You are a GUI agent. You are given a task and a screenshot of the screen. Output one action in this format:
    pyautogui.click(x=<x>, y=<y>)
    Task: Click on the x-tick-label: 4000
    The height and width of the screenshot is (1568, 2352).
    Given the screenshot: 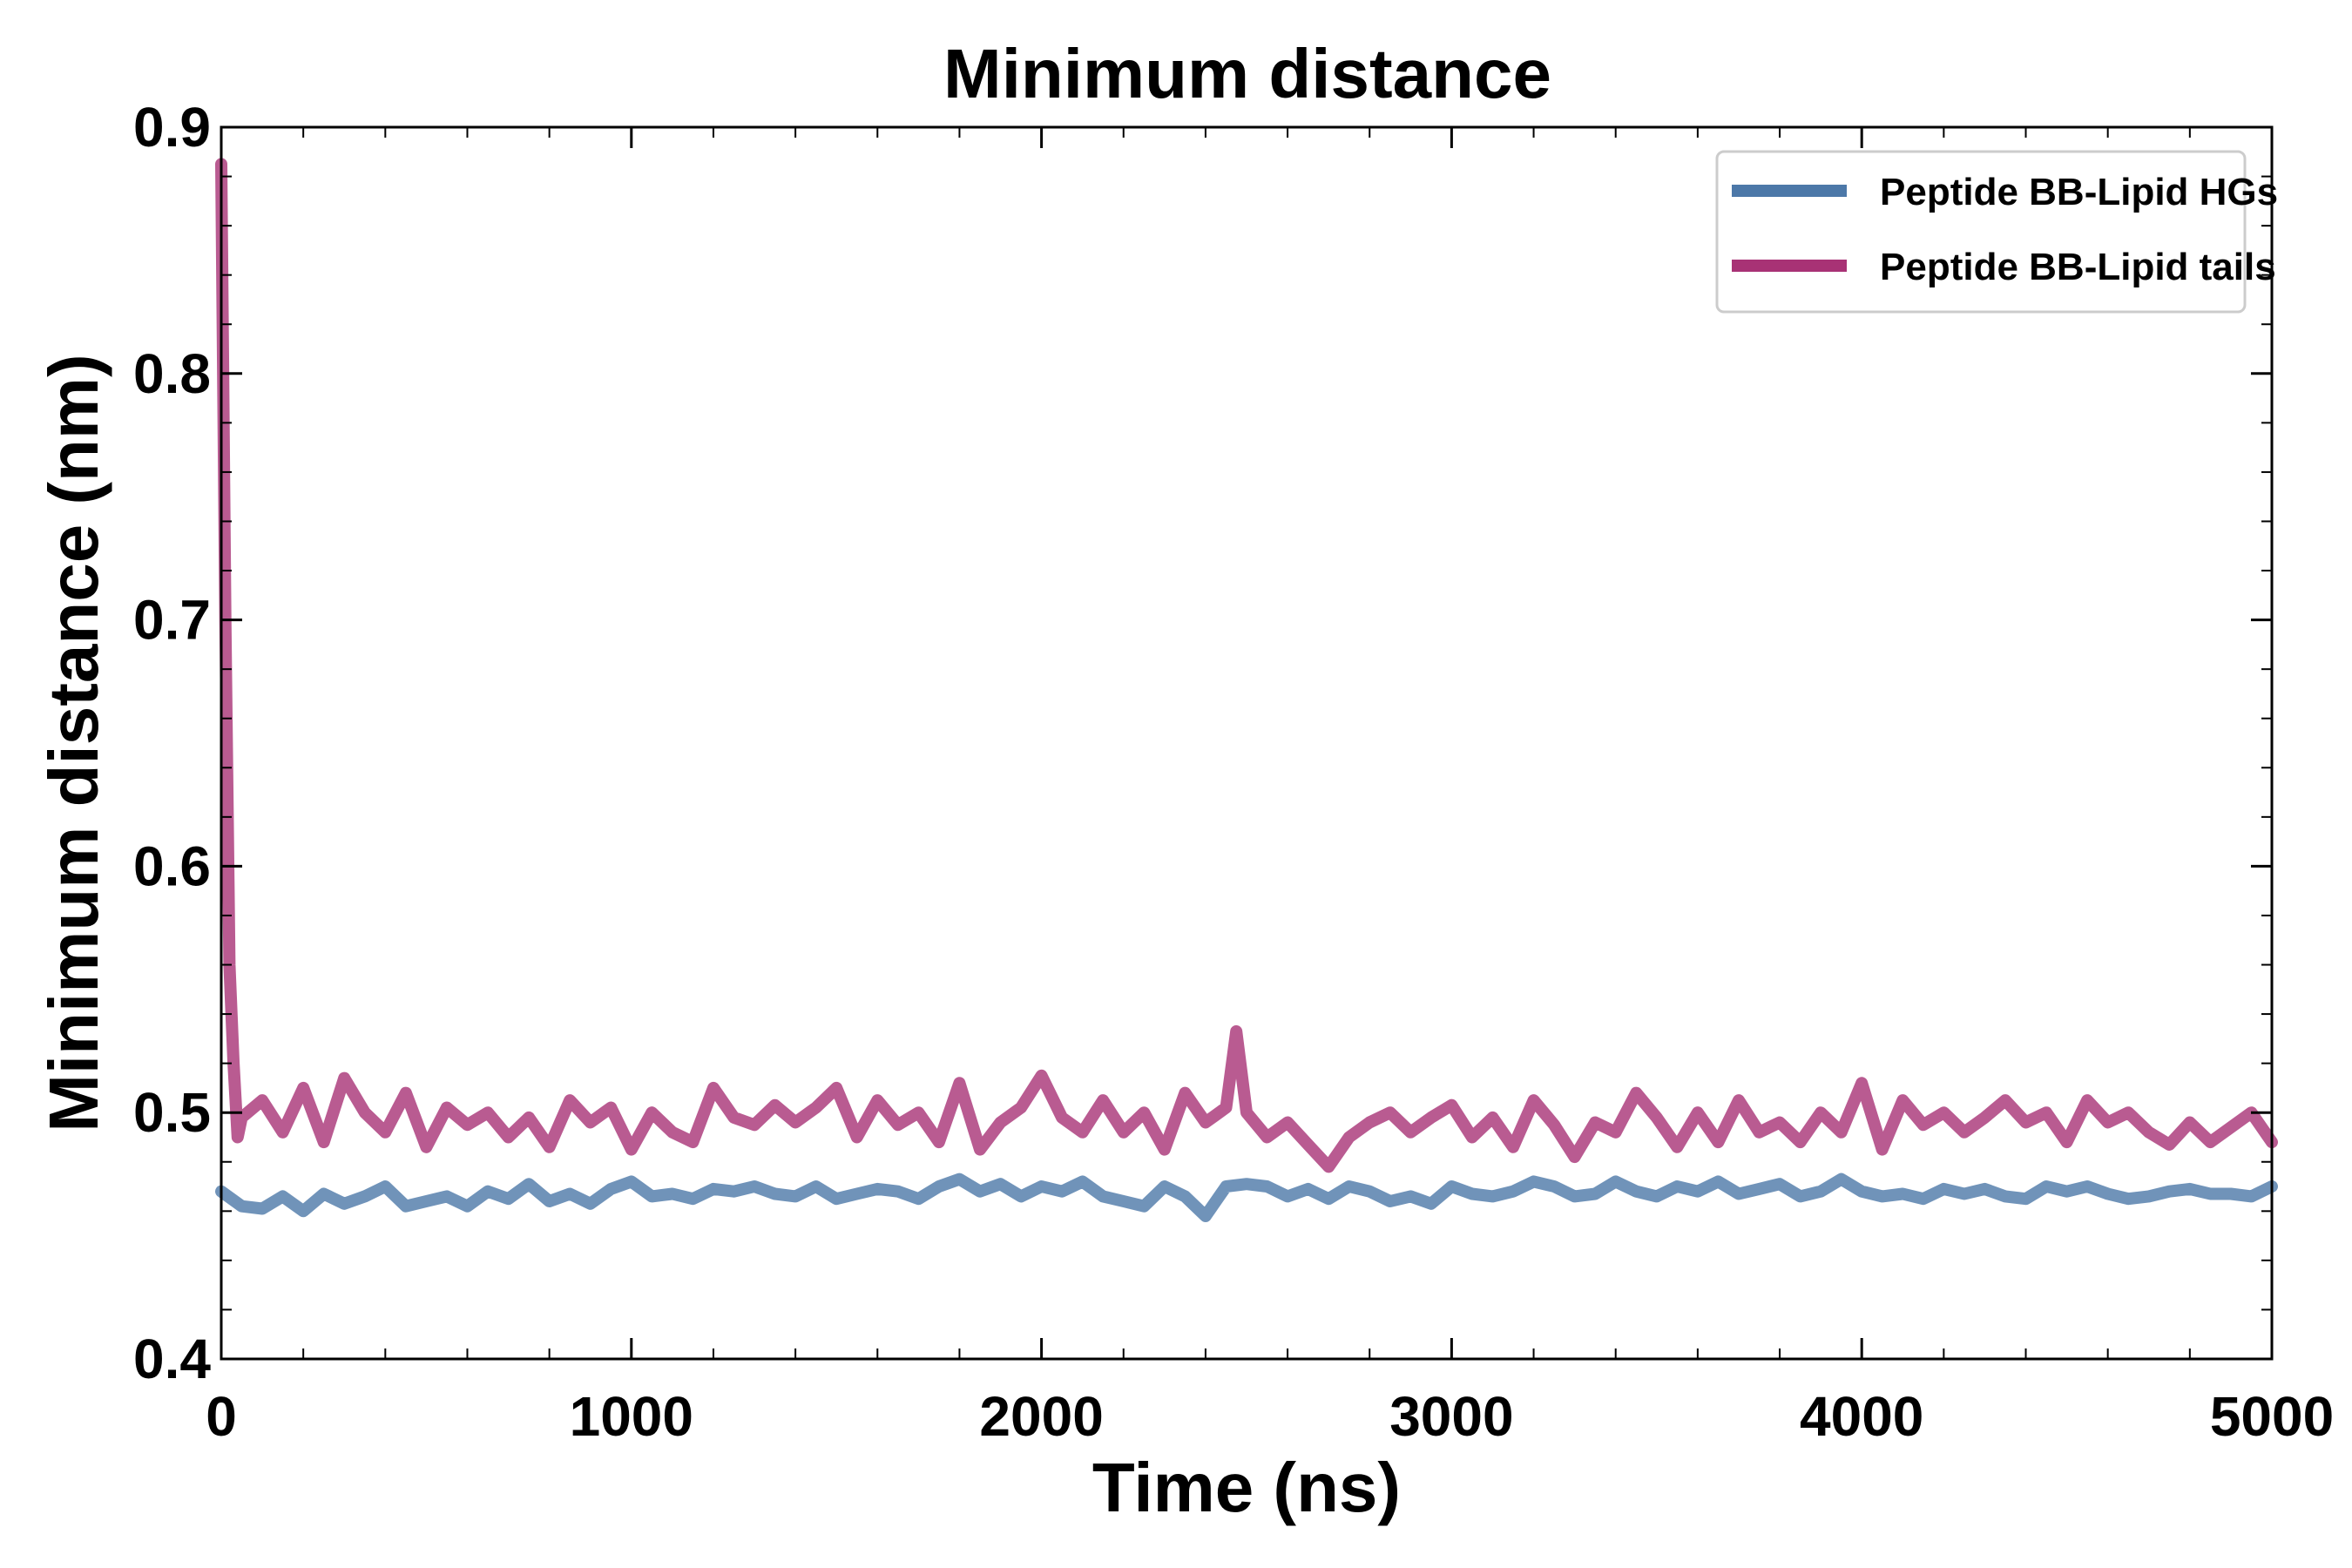 What is the action you would take?
    pyautogui.click(x=1861, y=1417)
    